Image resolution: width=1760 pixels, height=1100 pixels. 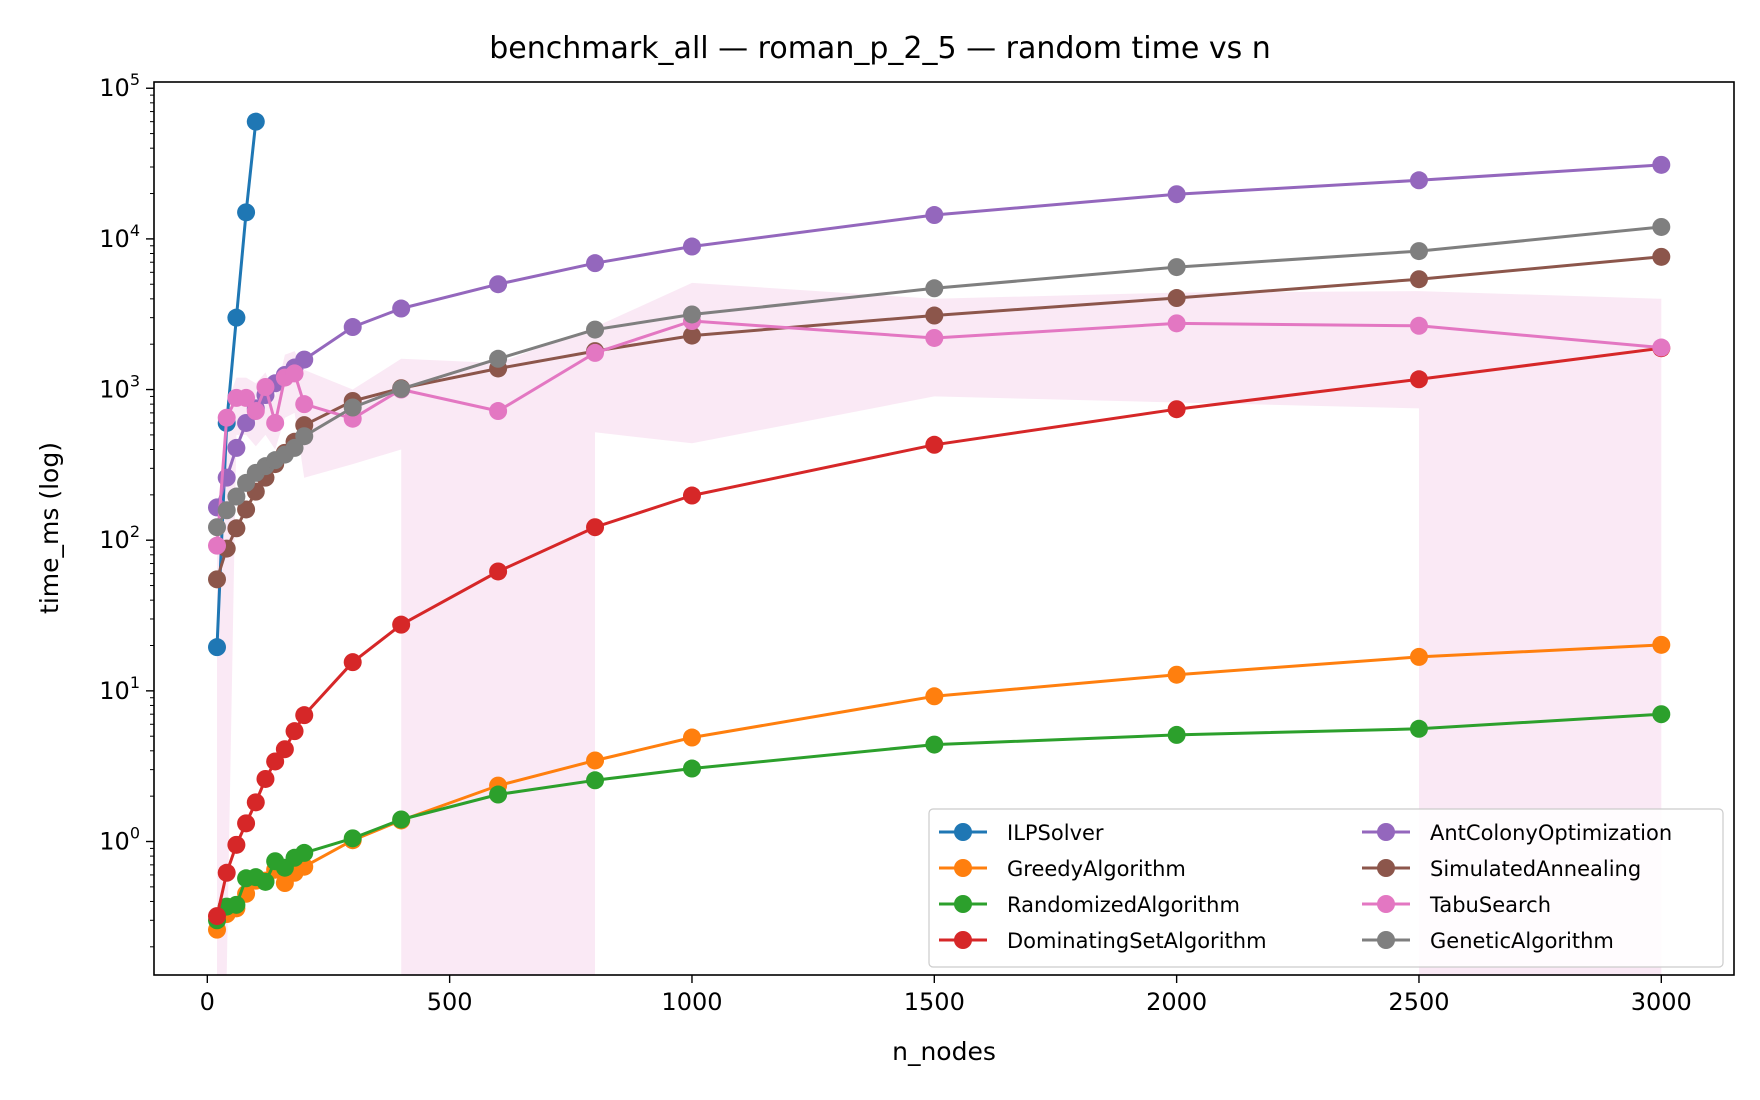 What do you see at coordinates (119, 538) in the screenshot?
I see `y-tick-label: 10²` at bounding box center [119, 538].